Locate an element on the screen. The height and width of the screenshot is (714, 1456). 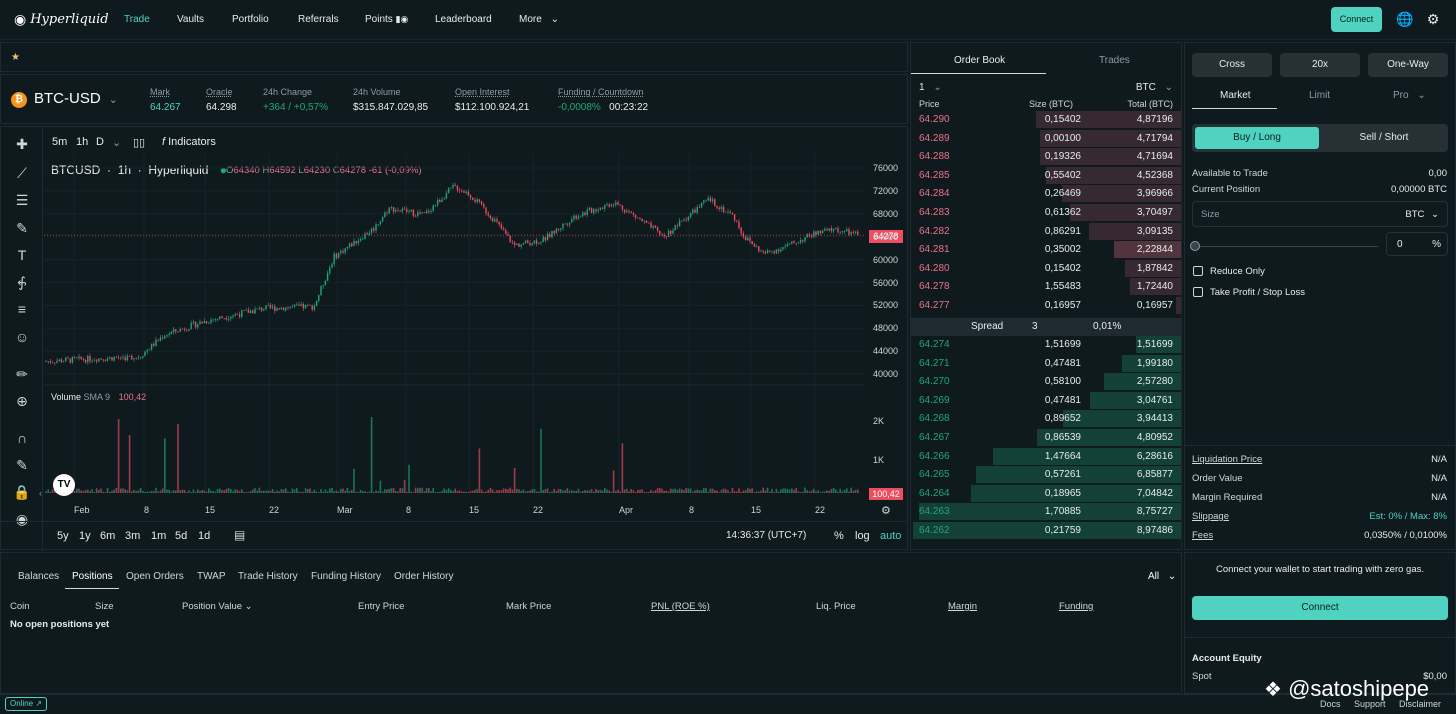
pattern-icon: ⨗ is located at coordinates (22, 282).